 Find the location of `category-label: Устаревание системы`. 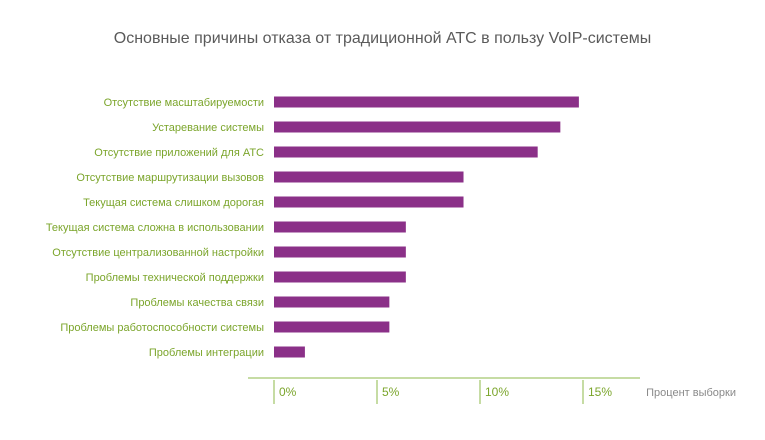

category-label: Устаревание системы is located at coordinates (208, 128).